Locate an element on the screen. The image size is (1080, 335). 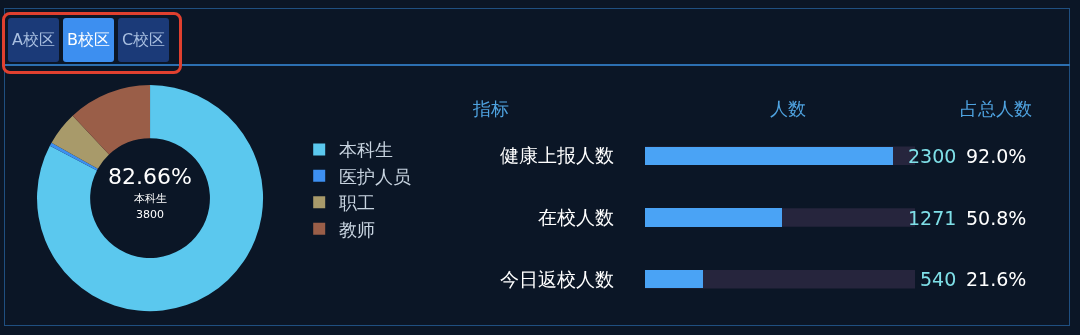
annotation: 2300 is located at coordinates (932, 156).